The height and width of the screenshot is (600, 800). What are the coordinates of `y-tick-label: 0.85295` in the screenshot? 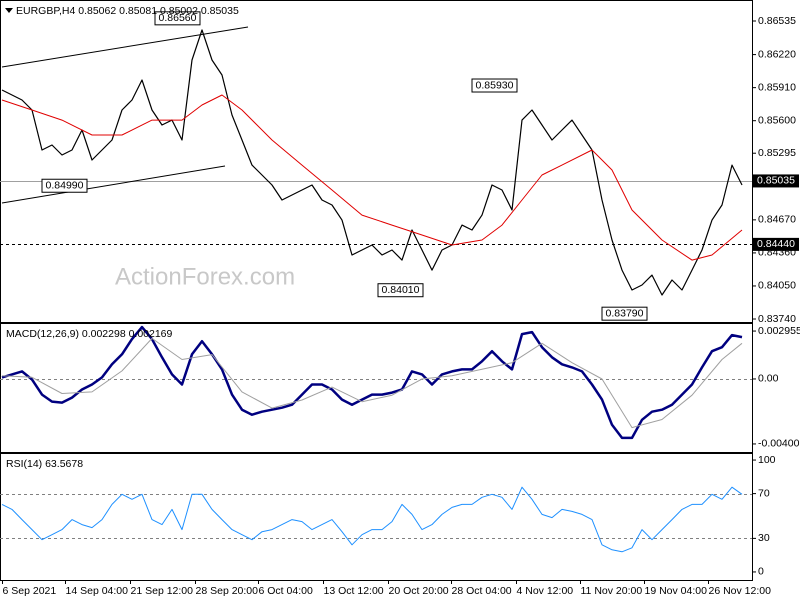 It's located at (777, 153).